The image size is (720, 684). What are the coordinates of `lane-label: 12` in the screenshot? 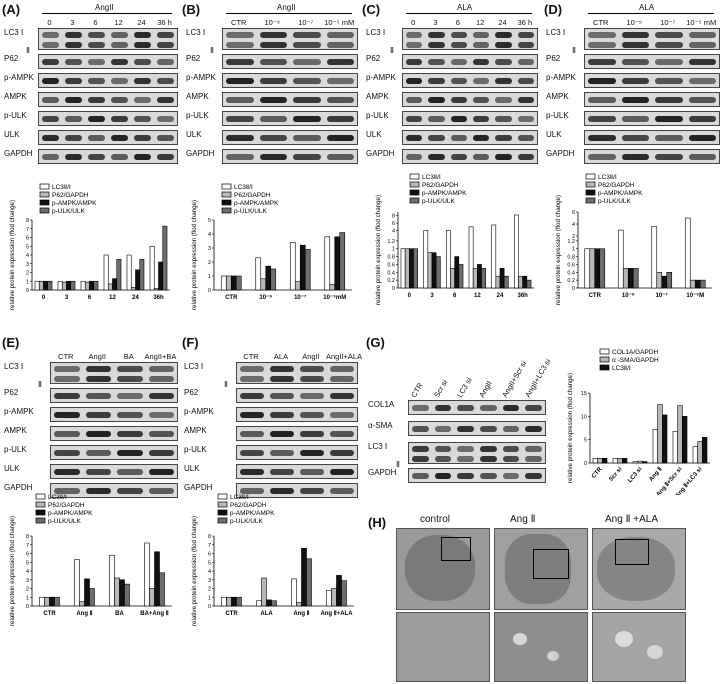 It's located at (480, 22).